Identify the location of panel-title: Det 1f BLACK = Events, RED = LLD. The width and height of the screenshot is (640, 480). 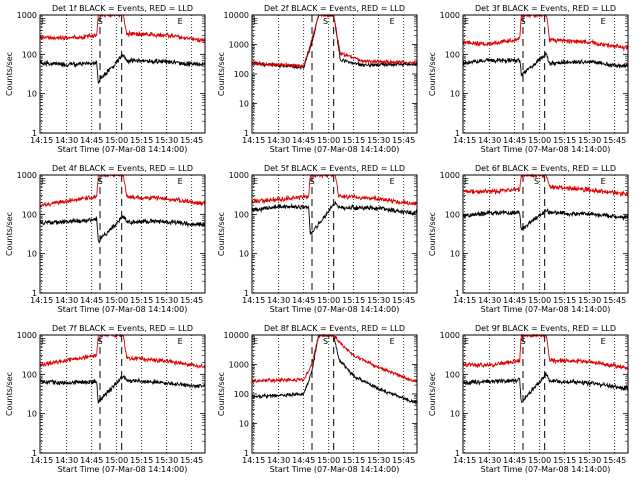
(122, 8).